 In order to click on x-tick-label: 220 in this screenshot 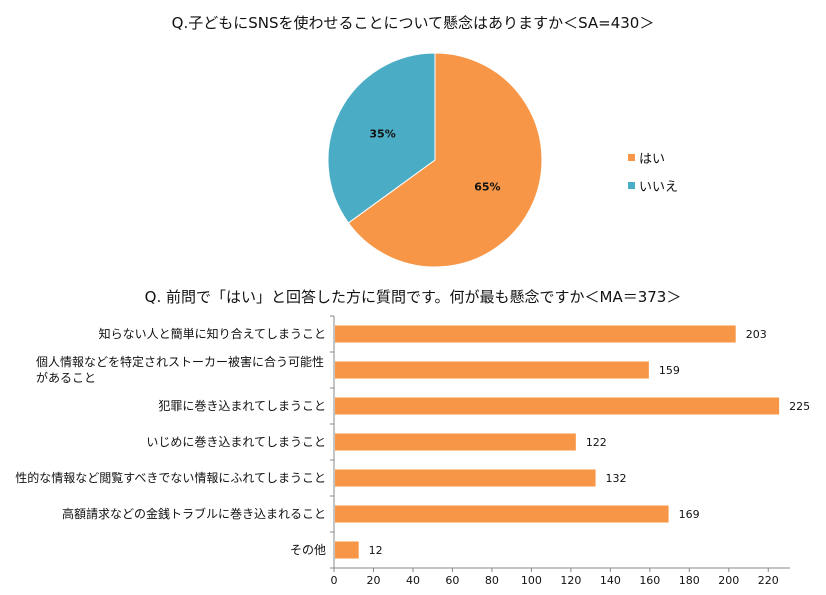, I will do `click(768, 580)`.